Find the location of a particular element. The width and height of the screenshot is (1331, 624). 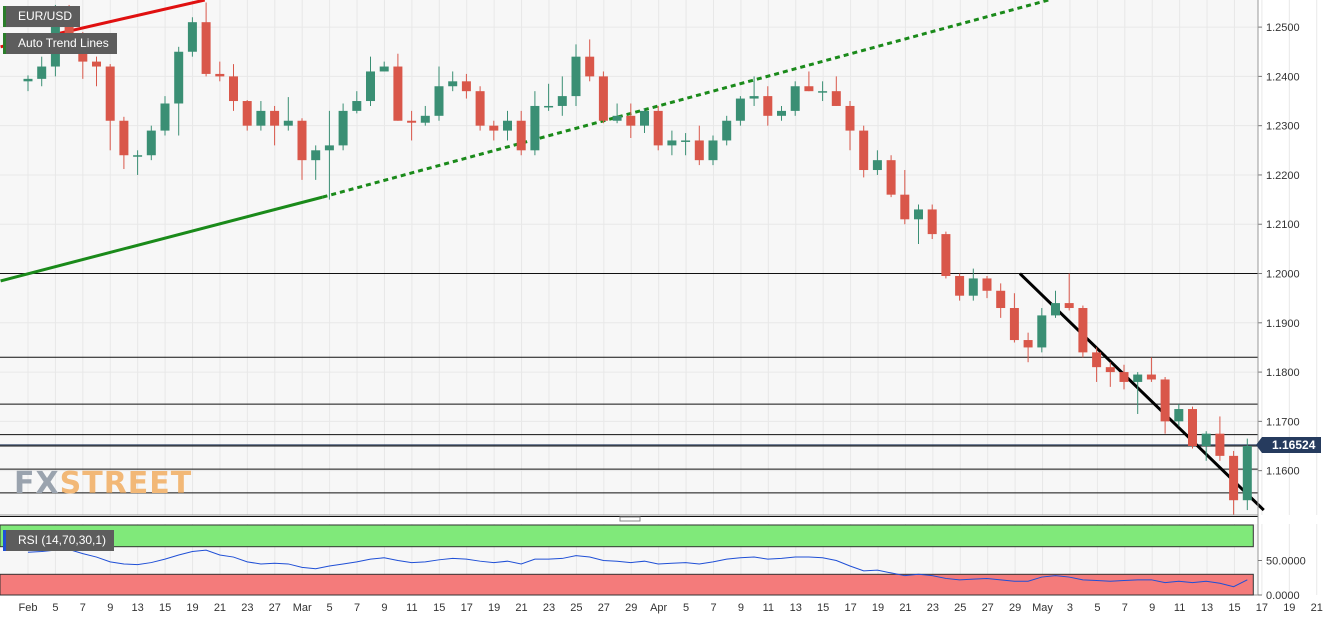

y-tick-label: 1.2200 is located at coordinates (1283, 176).